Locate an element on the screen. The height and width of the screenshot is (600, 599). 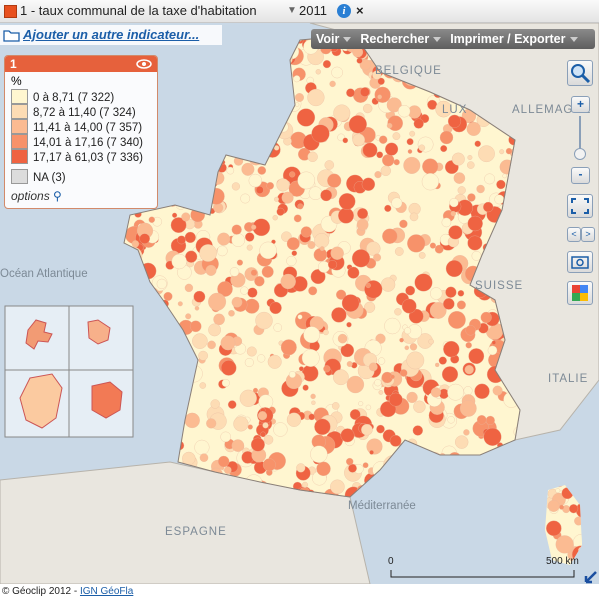
info-button: i is located at coordinates (344, 11).